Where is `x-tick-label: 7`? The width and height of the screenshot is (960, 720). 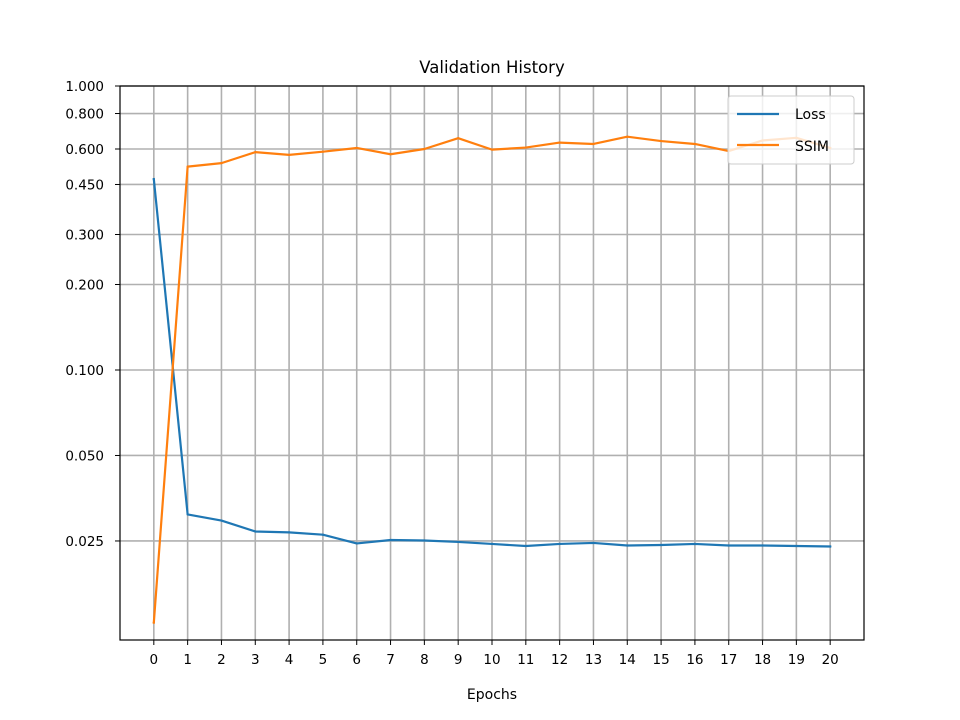
x-tick-label: 7 is located at coordinates (390, 660).